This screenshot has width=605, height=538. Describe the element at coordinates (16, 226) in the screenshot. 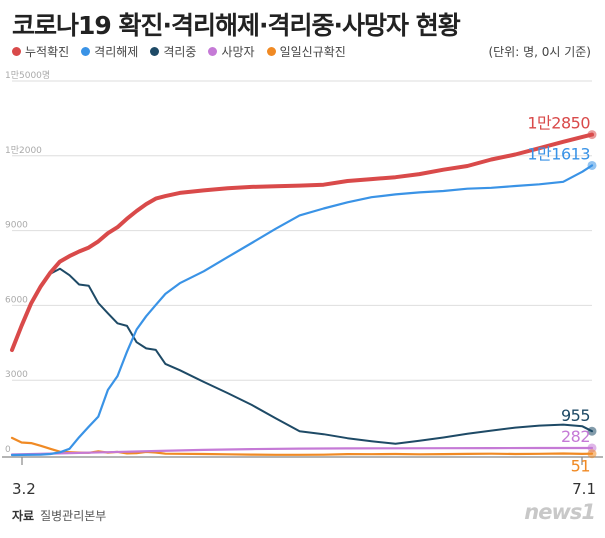

I see `y-tick-label: 9000` at that location.